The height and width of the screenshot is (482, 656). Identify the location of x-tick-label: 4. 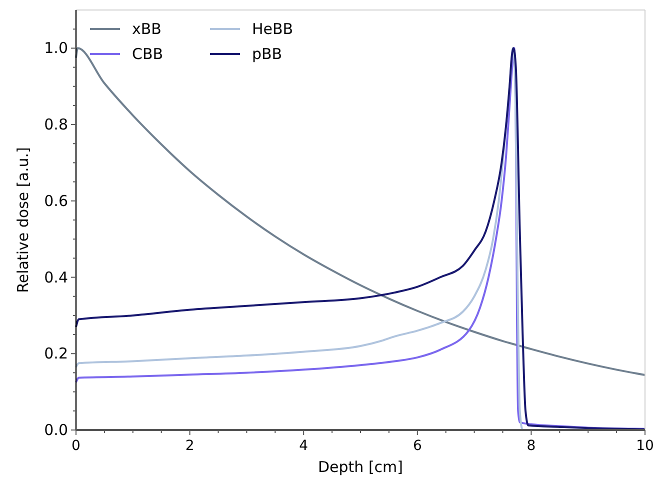
(303, 446).